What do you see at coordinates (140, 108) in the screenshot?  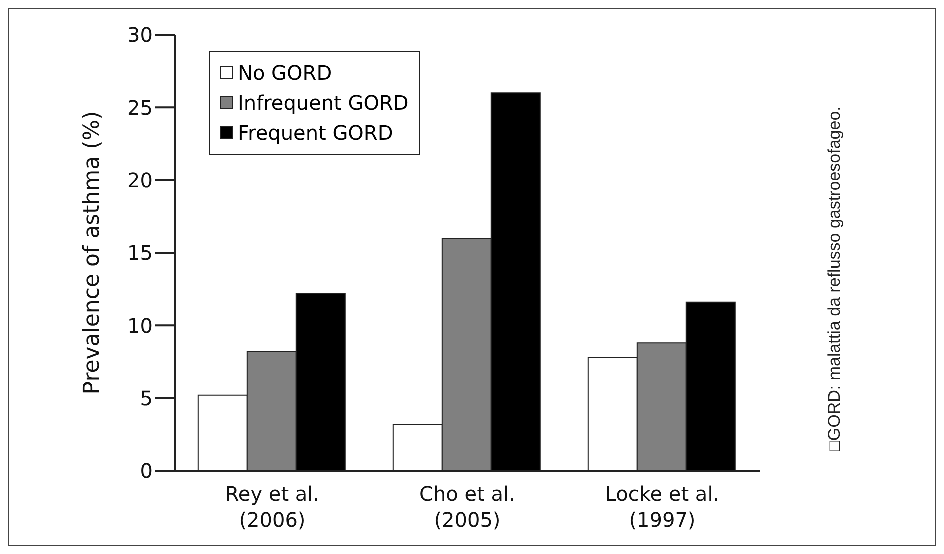 I see `y-tick-label: 25` at bounding box center [140, 108].